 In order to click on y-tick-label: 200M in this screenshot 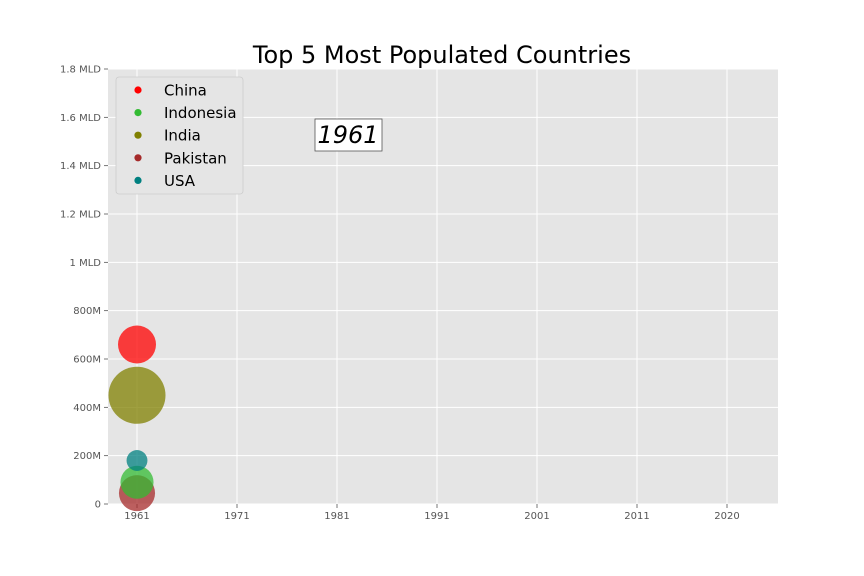, I will do `click(87, 456)`.